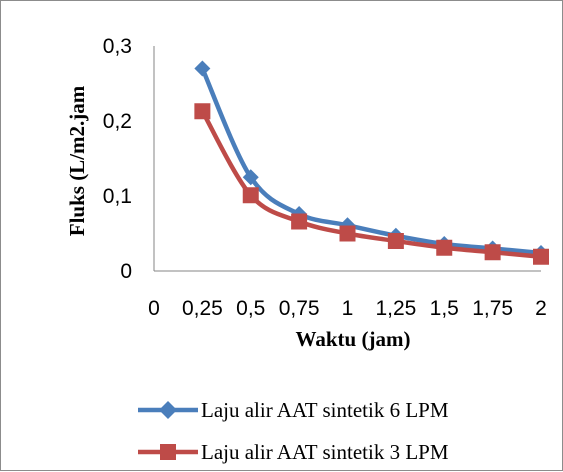 This screenshot has width=563, height=472. I want to click on x-tick-labels: 0 0,25 0,5 0,75 1 1,25 1,5 1,75 2, so click(347, 308).